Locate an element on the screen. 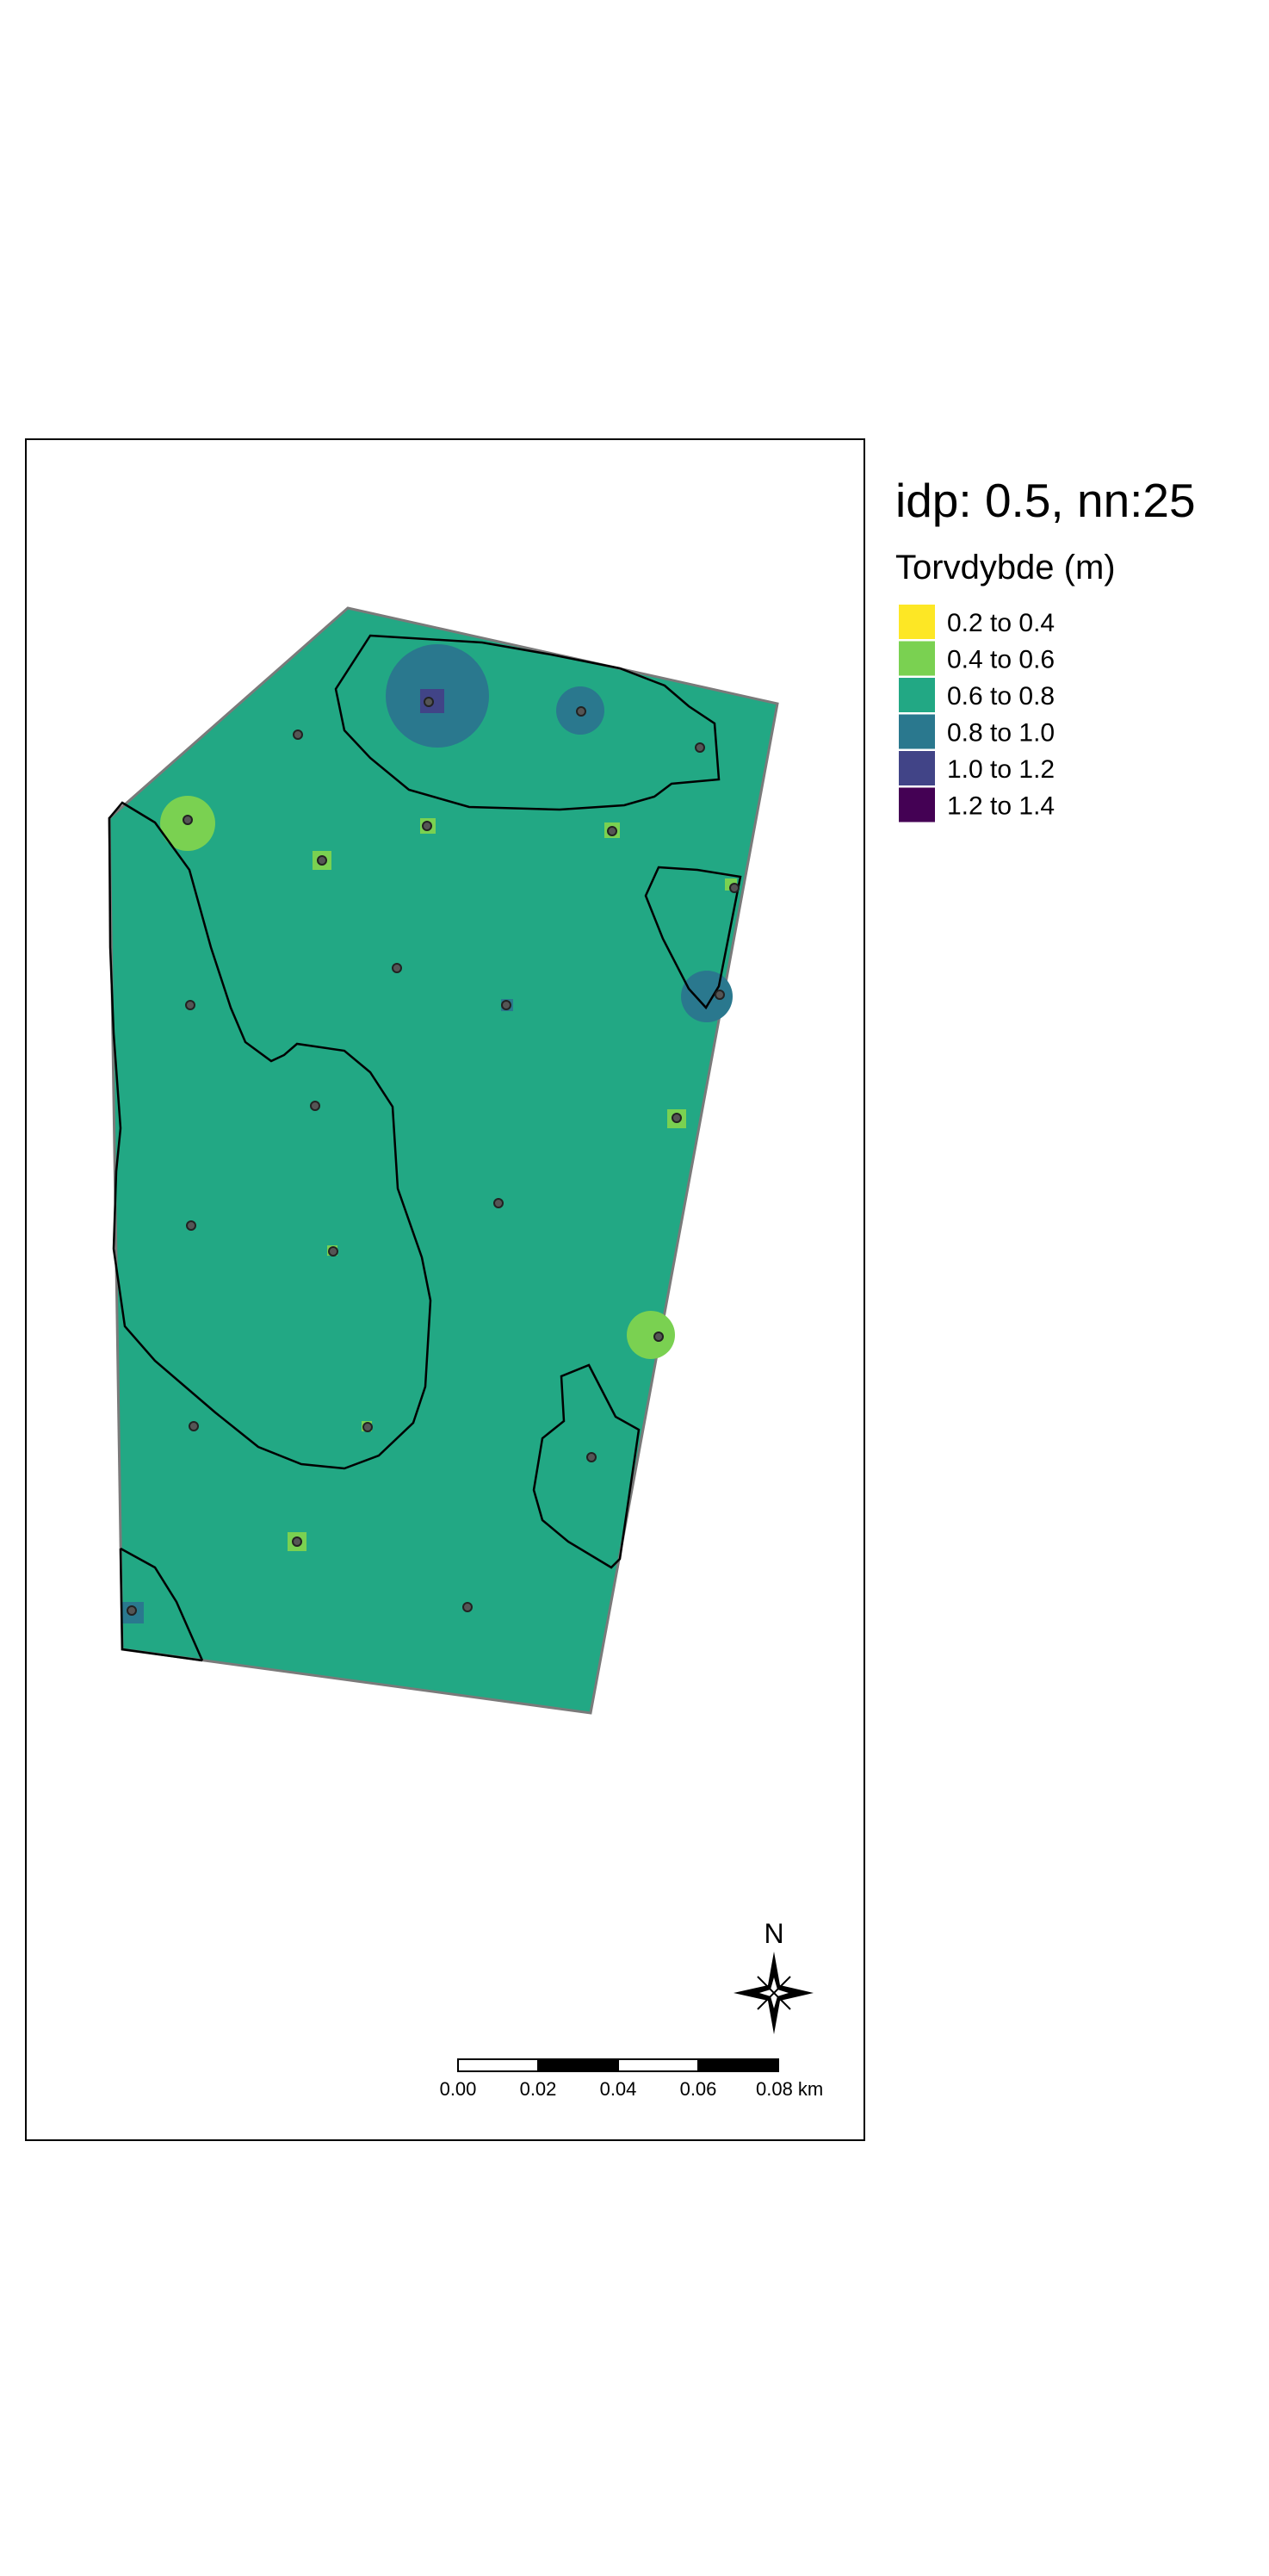 The height and width of the screenshot is (2576, 1269). shallow-peat-patches is located at coordinates (448, 1173).